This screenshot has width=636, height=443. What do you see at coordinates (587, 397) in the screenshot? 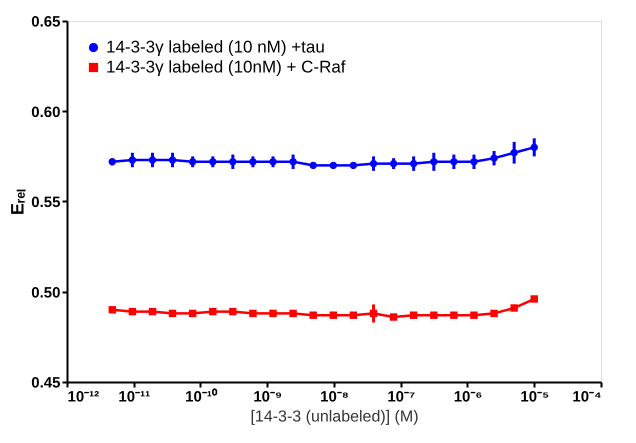
I see `x-tick-label: 10⁻⁴` at bounding box center [587, 397].